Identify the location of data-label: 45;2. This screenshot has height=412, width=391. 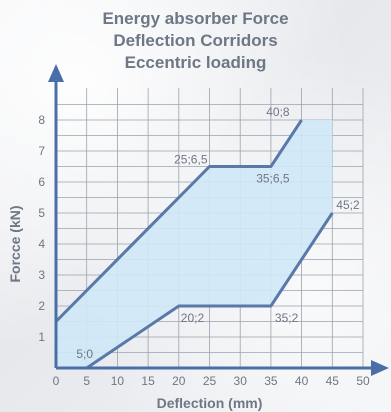
(348, 205).